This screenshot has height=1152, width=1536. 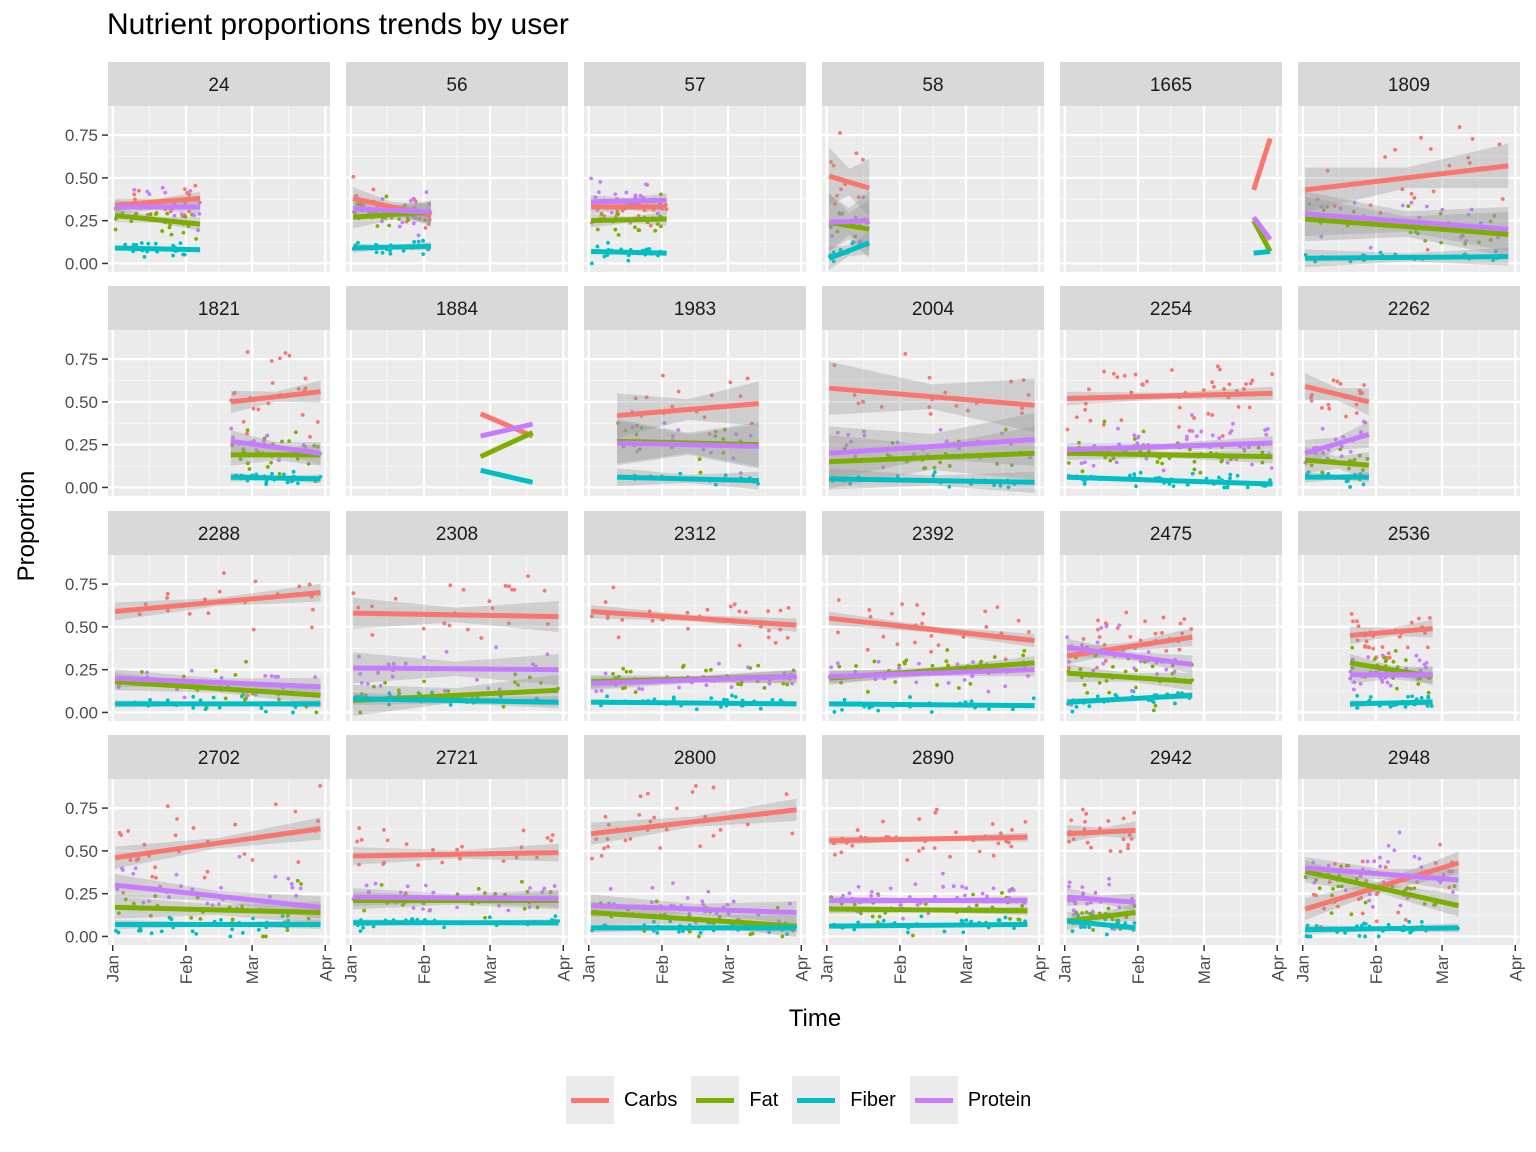 What do you see at coordinates (734, 1100) in the screenshot?
I see `legend-item-fat: Fat` at bounding box center [734, 1100].